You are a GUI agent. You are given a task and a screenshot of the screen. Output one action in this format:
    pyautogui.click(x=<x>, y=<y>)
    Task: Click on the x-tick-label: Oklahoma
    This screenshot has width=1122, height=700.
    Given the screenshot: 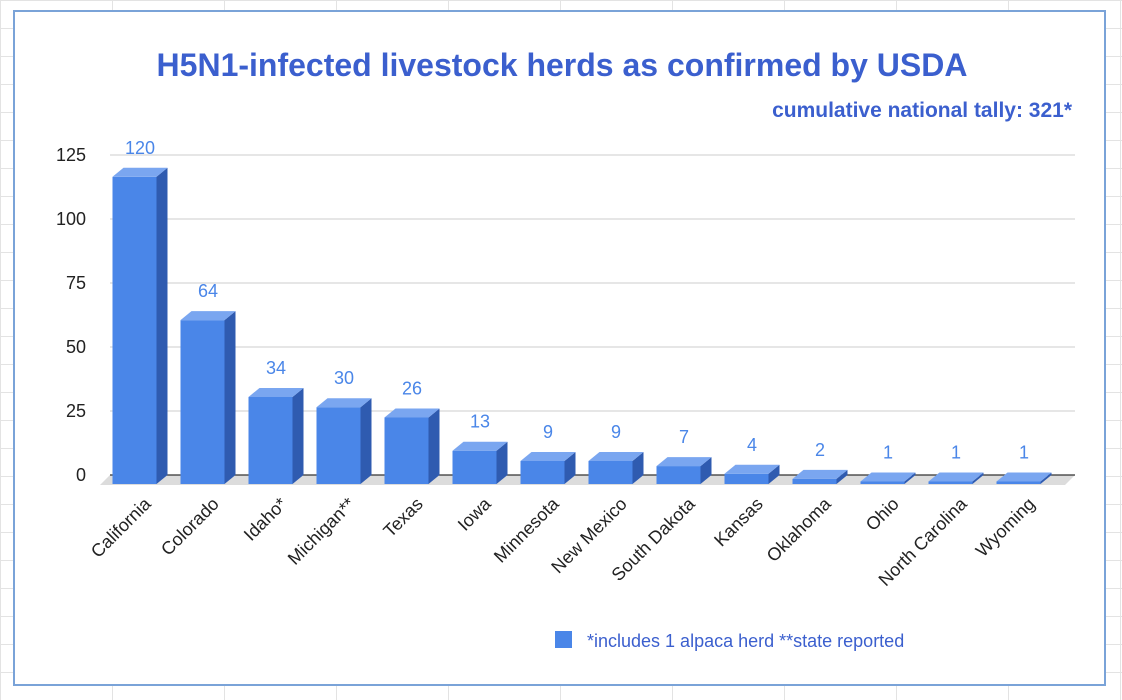 What is the action you would take?
    pyautogui.click(x=799, y=529)
    